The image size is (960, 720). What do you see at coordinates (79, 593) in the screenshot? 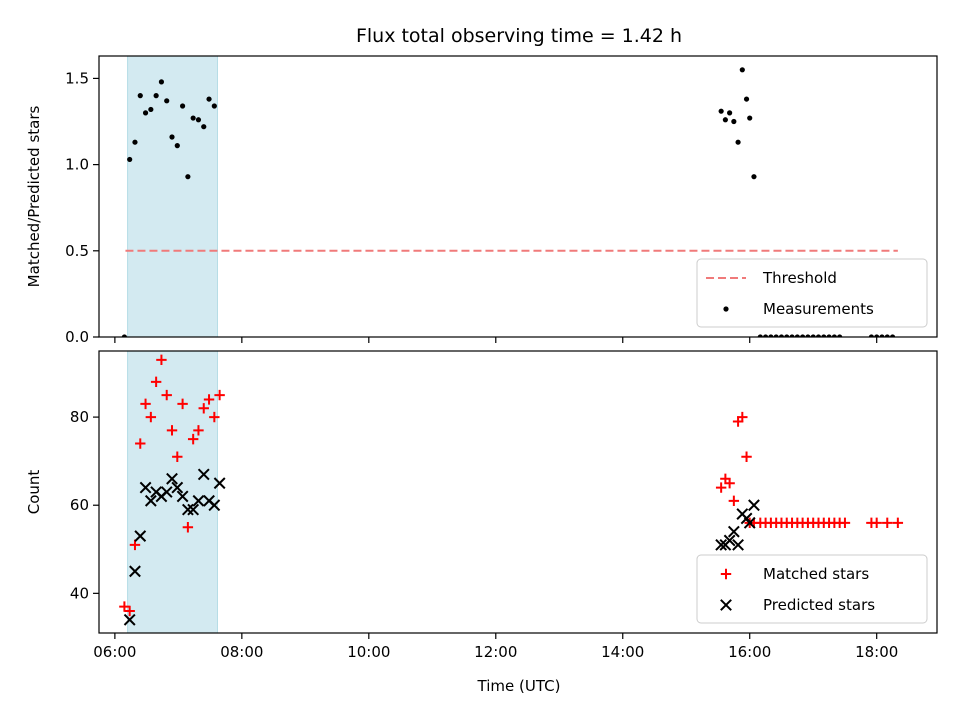
I see `y-tick-label: 40` at bounding box center [79, 593].